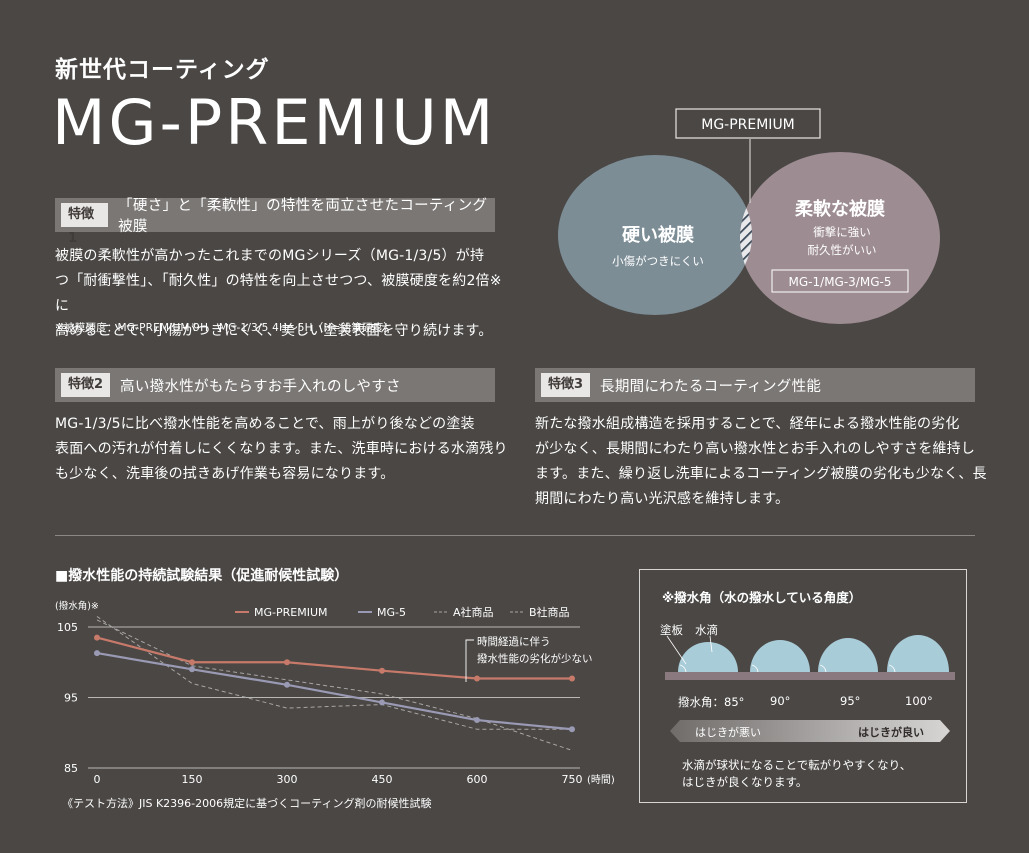 The width and height of the screenshot is (1029, 853). What do you see at coordinates (711, 386) in the screenshot?
I see `feature3-title: 長期間にわたるコーティング性能` at bounding box center [711, 386].